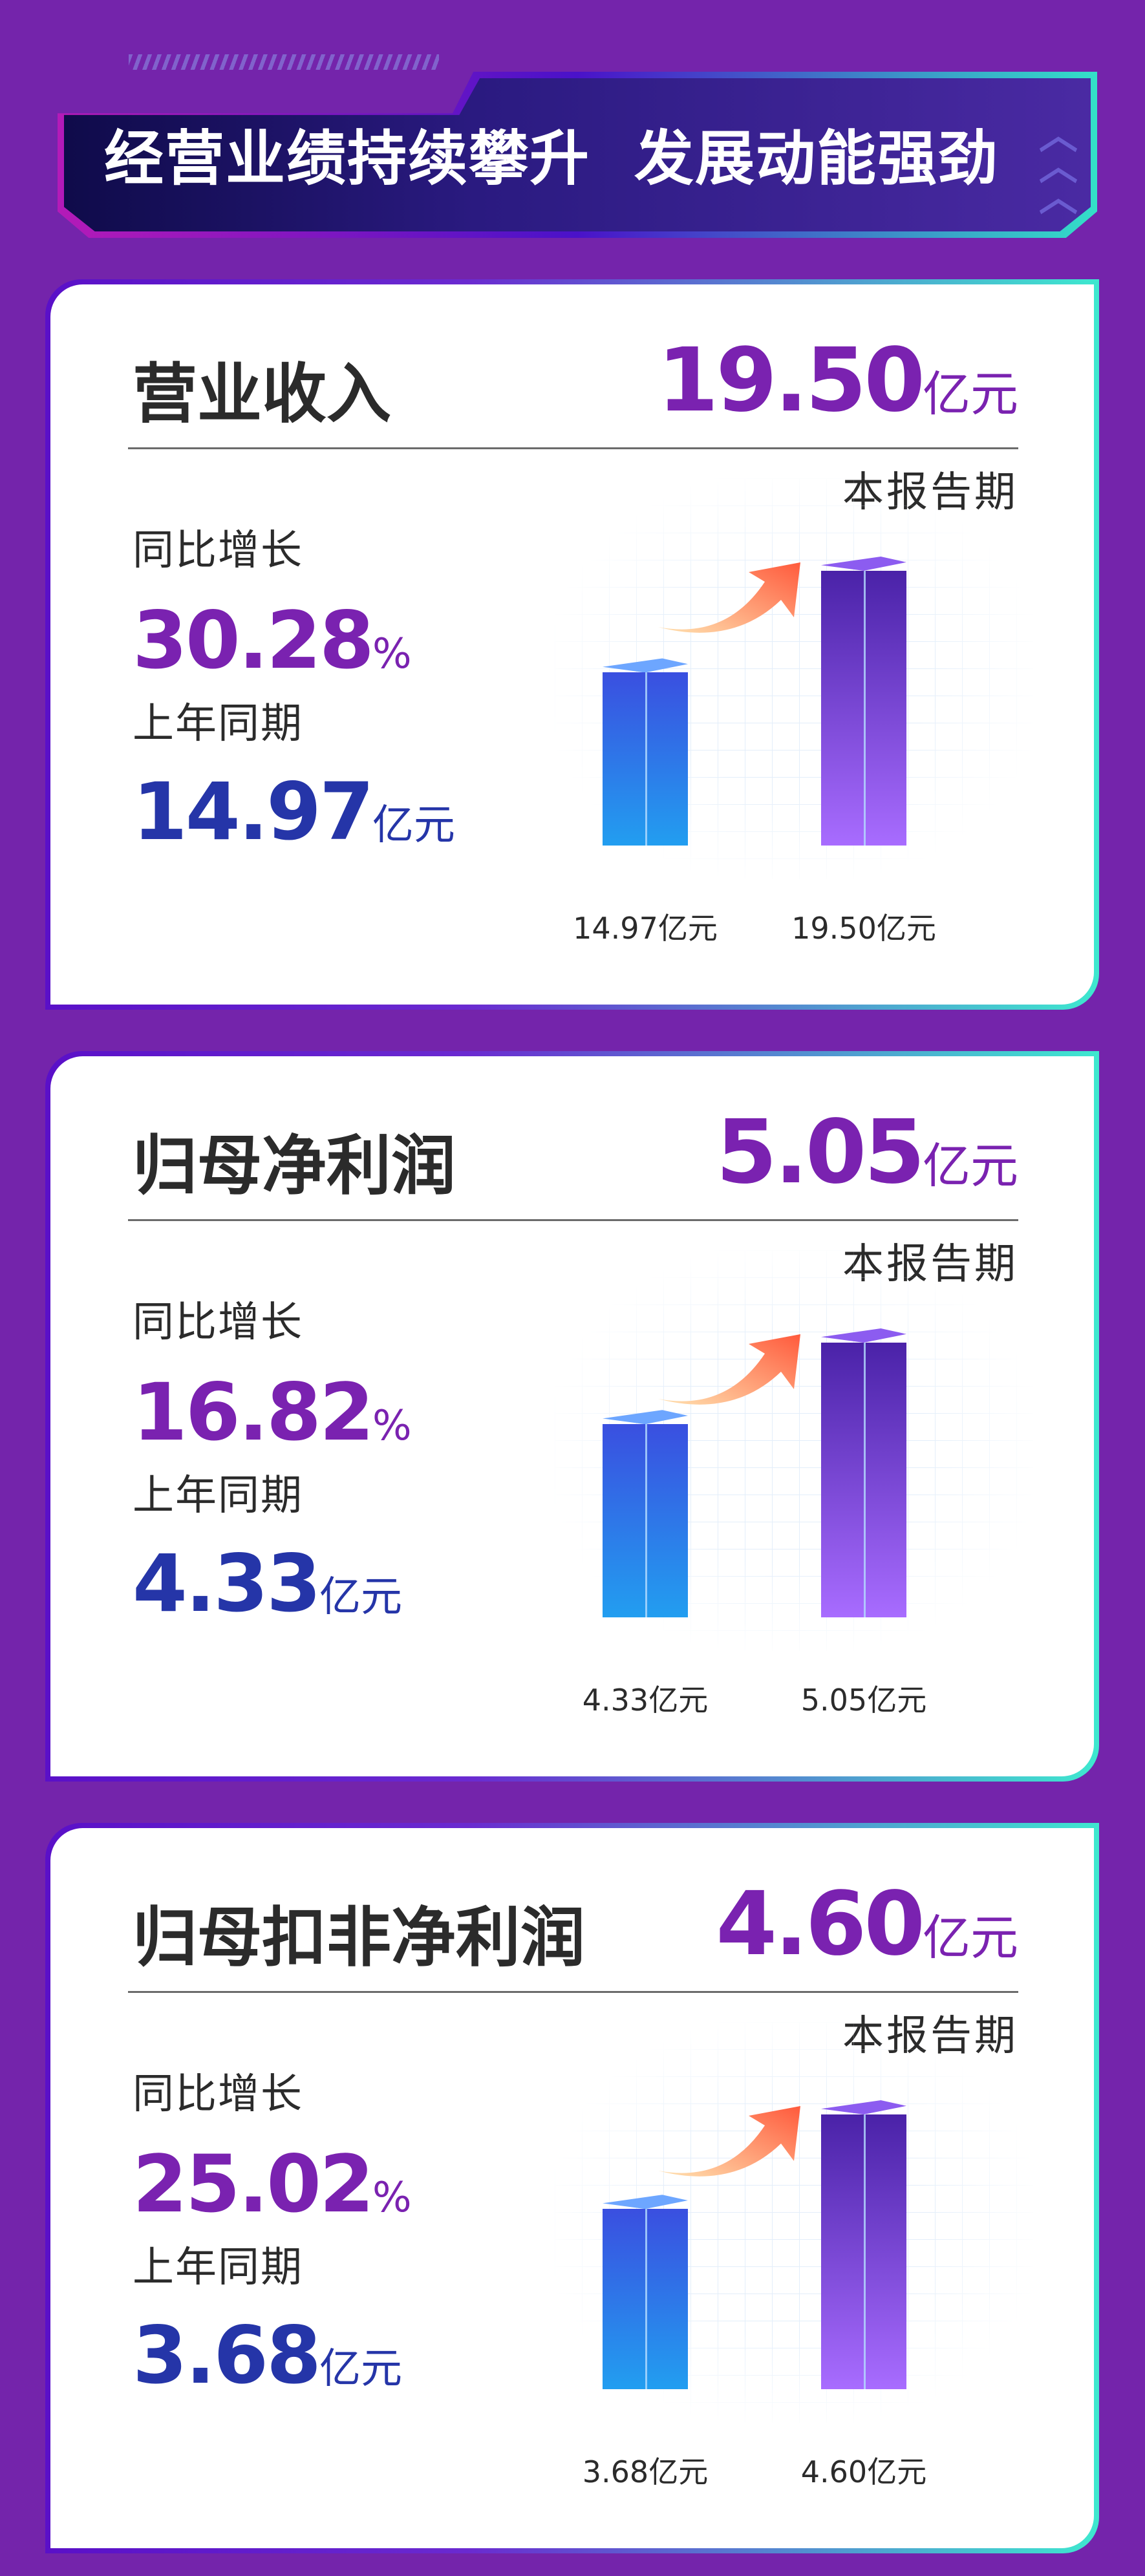 Image resolution: width=1145 pixels, height=2576 pixels. Describe the element at coordinates (837, 381) in the screenshot. I see `metric-value: 19.50亿元` at that location.